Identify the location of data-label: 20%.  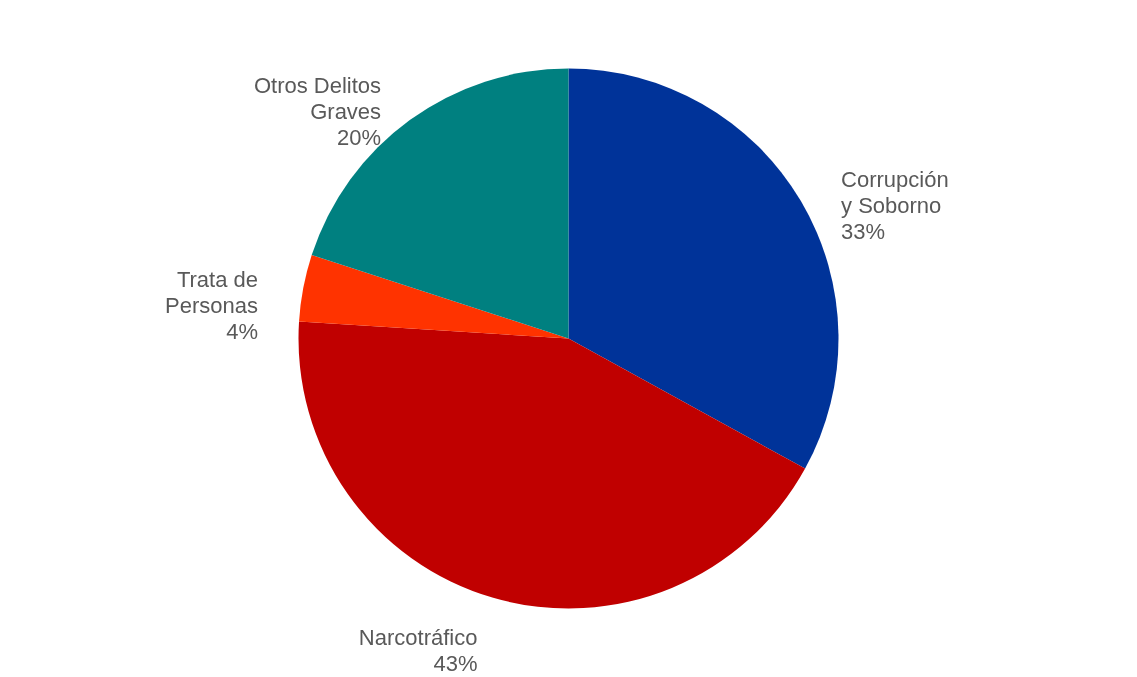
(359, 138).